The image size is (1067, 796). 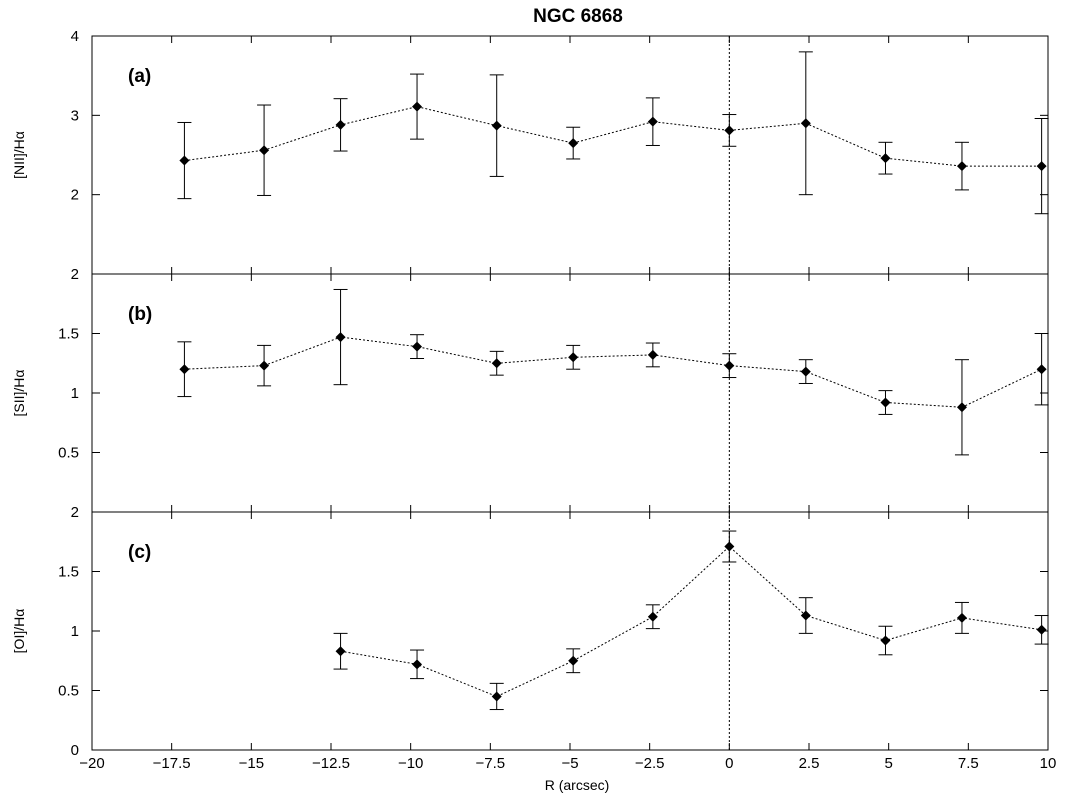 What do you see at coordinates (172, 763) in the screenshot?
I see `x-tick-label: −17.5` at bounding box center [172, 763].